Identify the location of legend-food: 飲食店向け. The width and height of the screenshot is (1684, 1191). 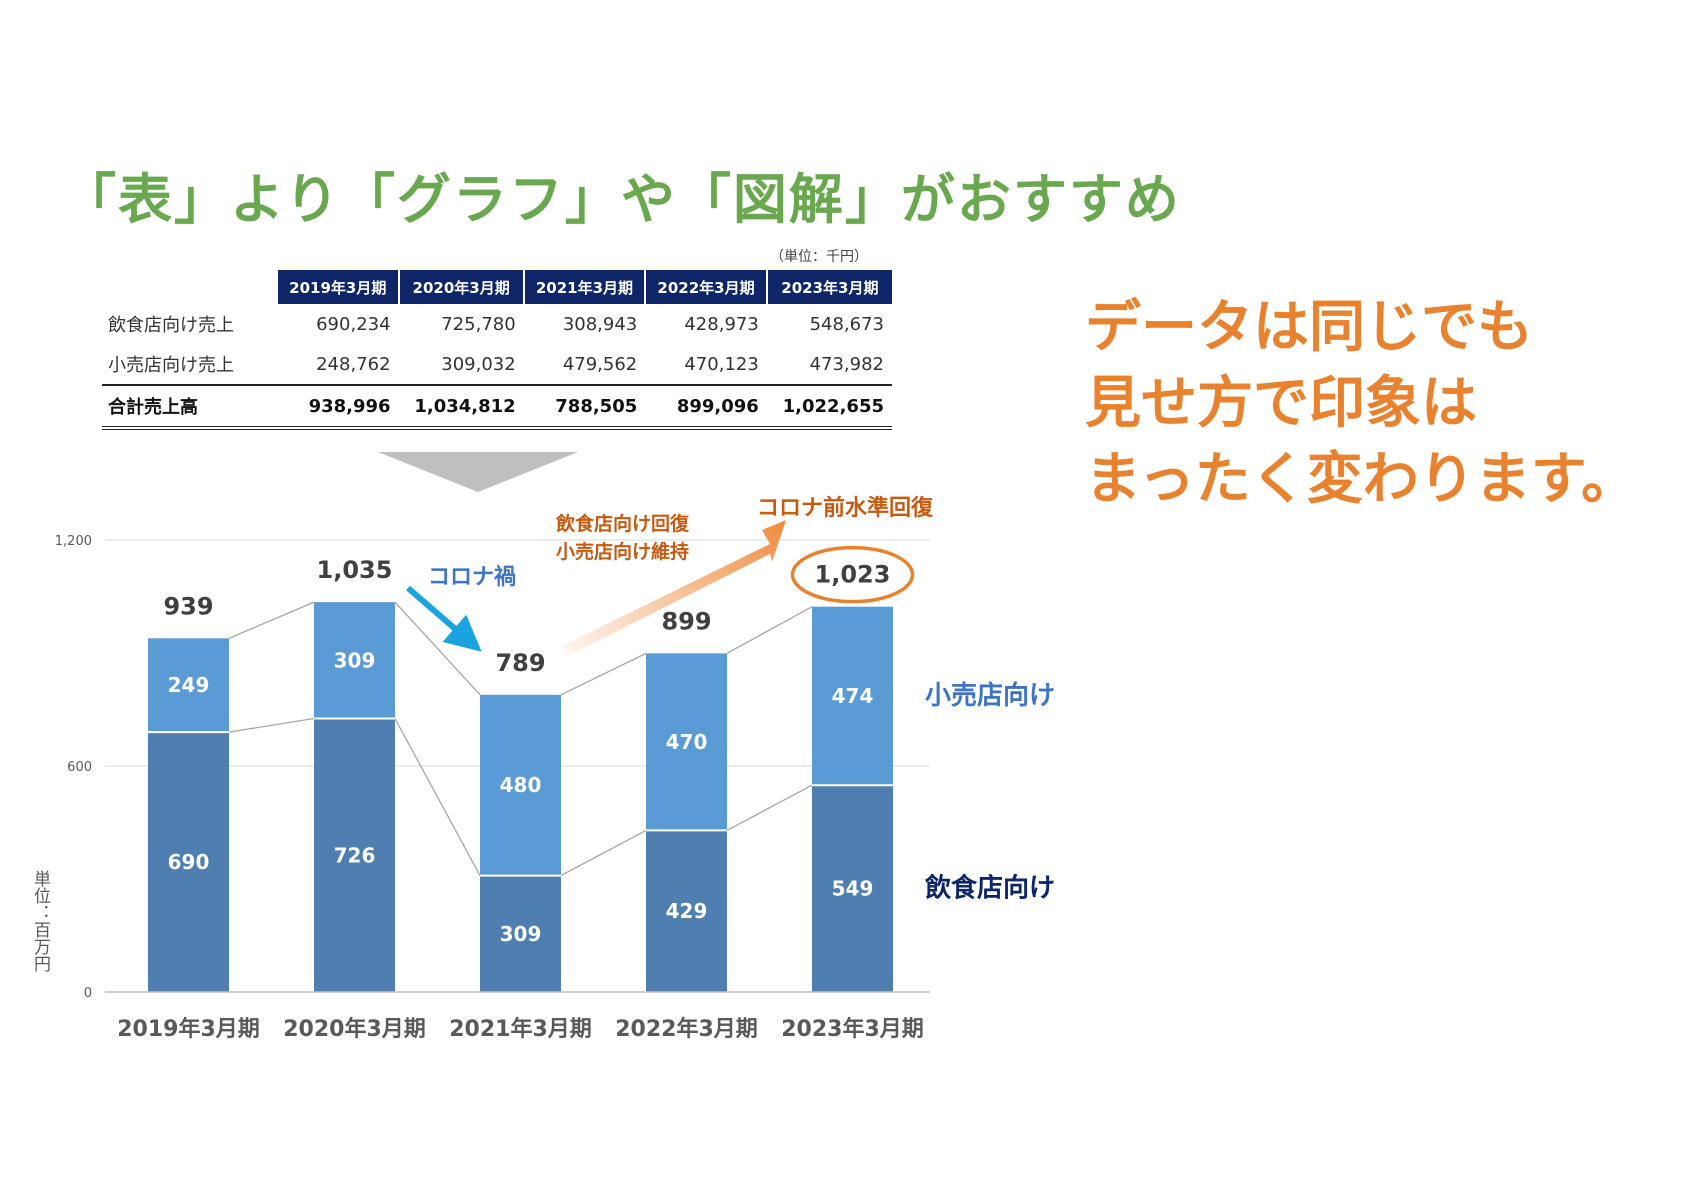
(989, 888).